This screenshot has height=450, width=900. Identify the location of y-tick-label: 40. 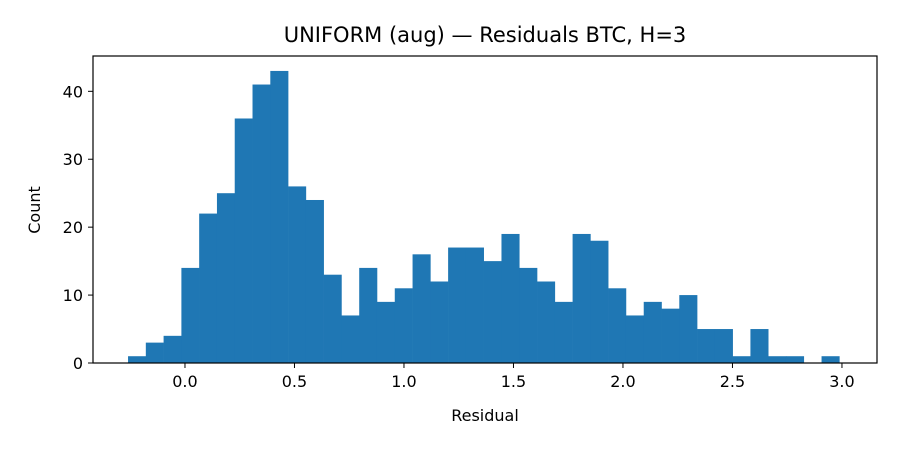
(73, 91).